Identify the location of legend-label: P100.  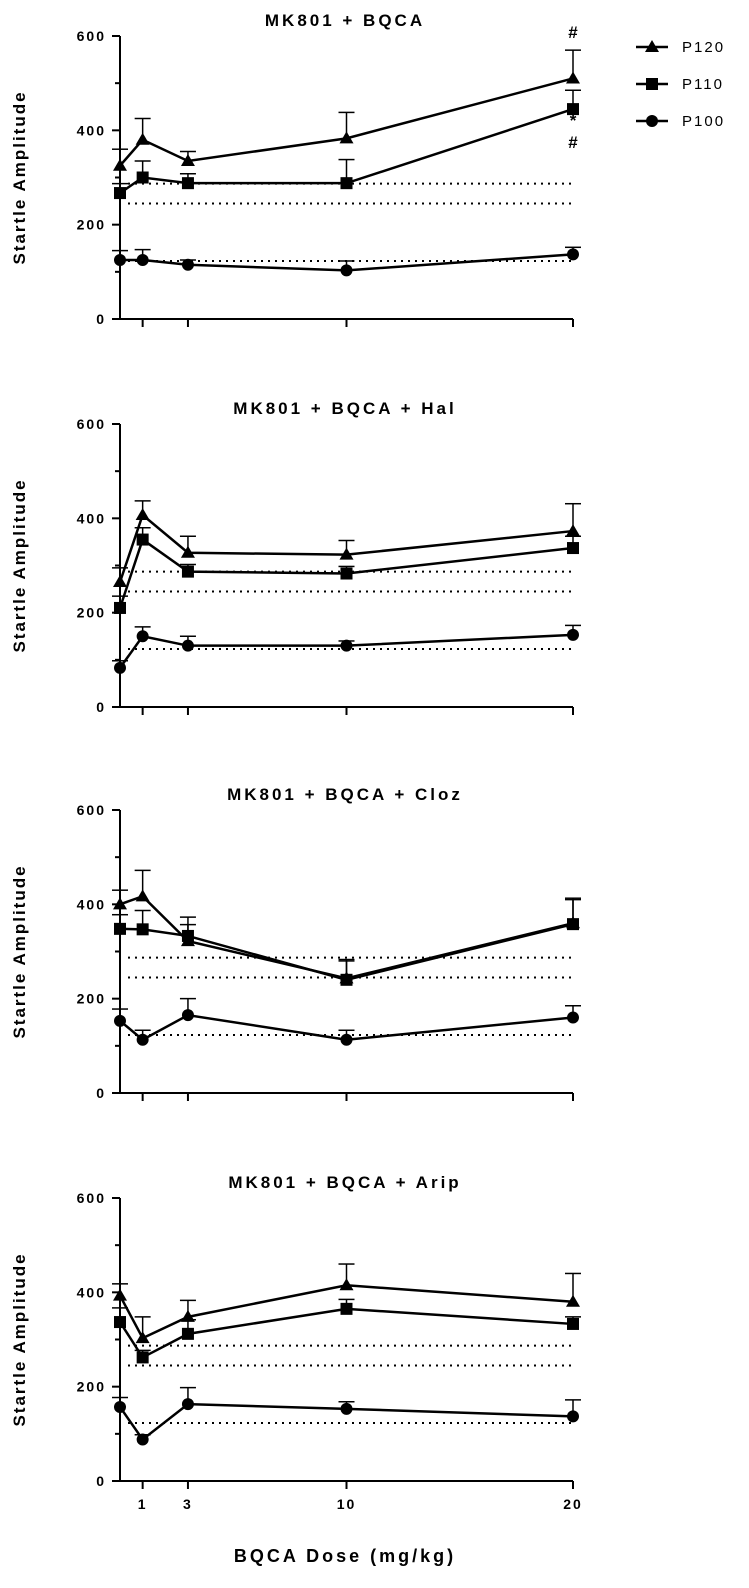
(703, 121).